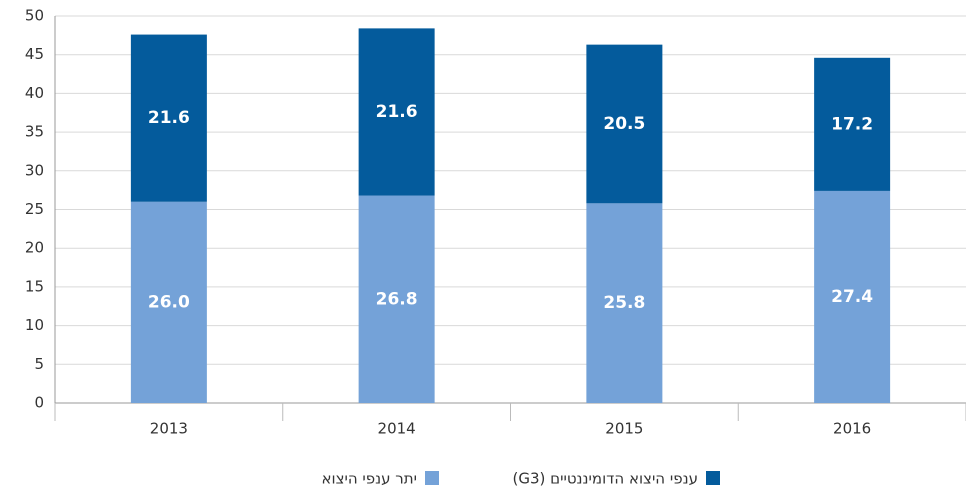 This screenshot has width=966, height=490. I want to click on value-label: 17.2, so click(852, 124).